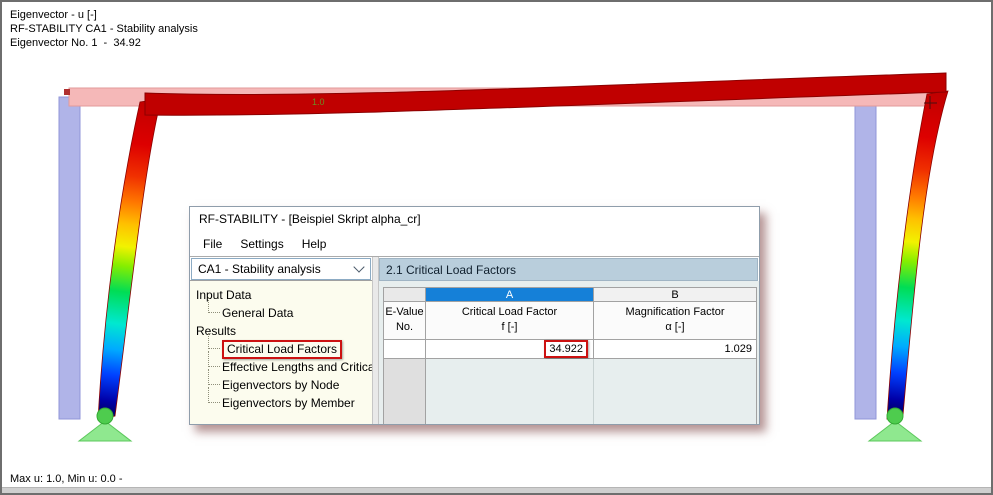 This screenshot has height=495, width=993. What do you see at coordinates (289, 309) in the screenshot?
I see `tree-item-general-data: General Data` at bounding box center [289, 309].